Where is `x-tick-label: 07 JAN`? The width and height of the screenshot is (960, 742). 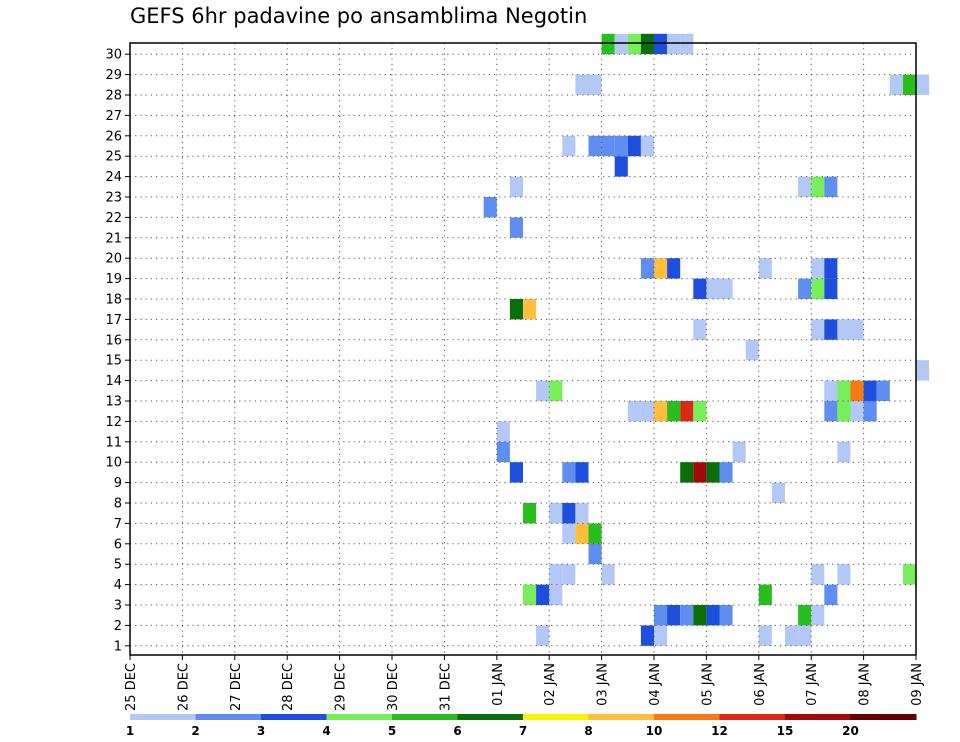 x-tick-label: 07 JAN is located at coordinates (812, 684).